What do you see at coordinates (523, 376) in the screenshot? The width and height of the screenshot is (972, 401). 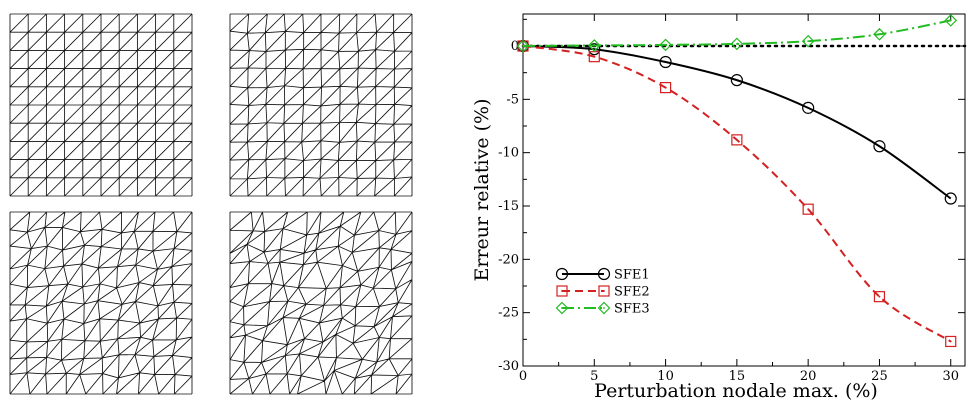 I see `x-tick-label: 0` at bounding box center [523, 376].